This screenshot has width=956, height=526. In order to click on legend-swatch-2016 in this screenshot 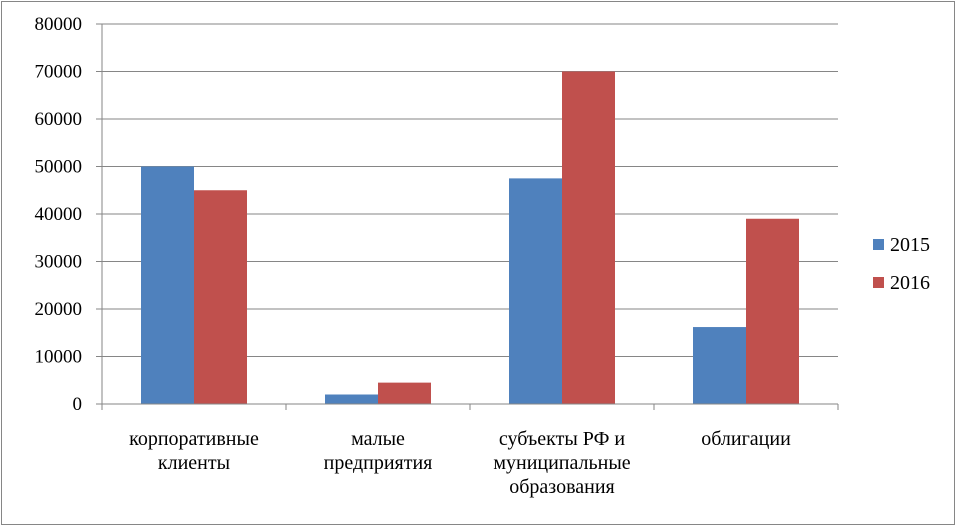, I will do `click(878, 282)`.